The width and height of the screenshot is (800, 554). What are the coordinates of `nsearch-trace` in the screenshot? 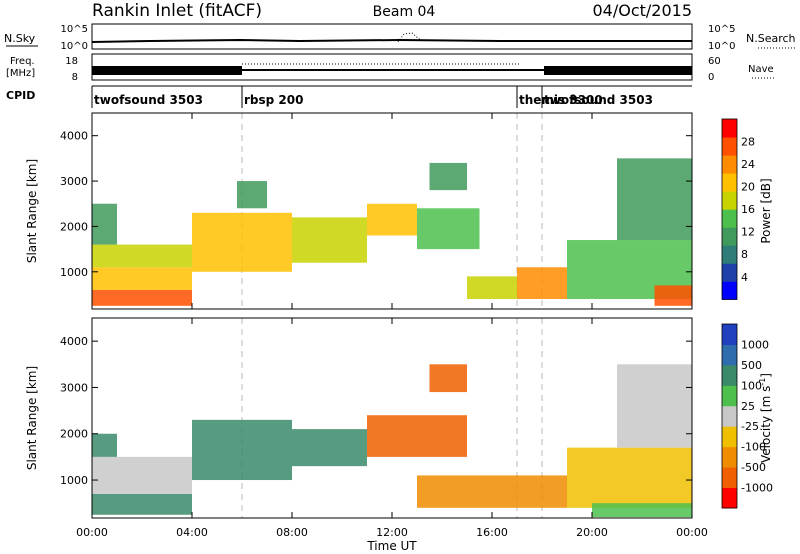 It's located at (411, 37).